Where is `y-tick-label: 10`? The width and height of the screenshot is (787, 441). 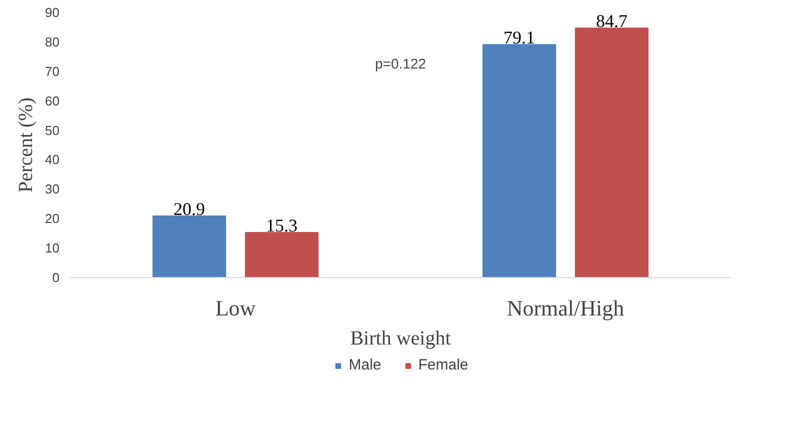
y-tick-label: 10 is located at coordinates (52, 248).